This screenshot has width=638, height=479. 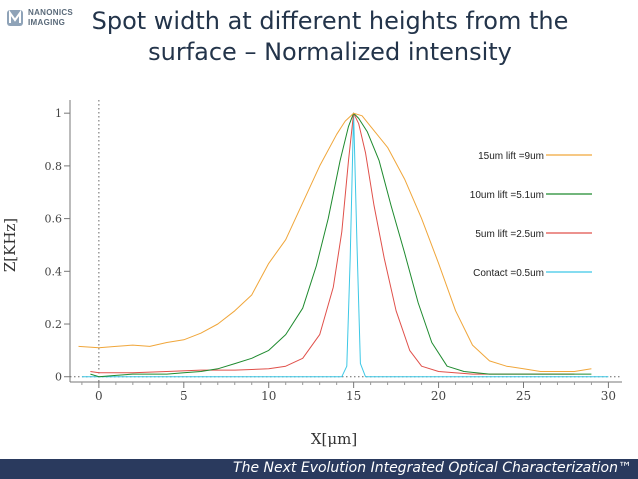 I want to click on x-tick-label: 10, so click(x=268, y=396).